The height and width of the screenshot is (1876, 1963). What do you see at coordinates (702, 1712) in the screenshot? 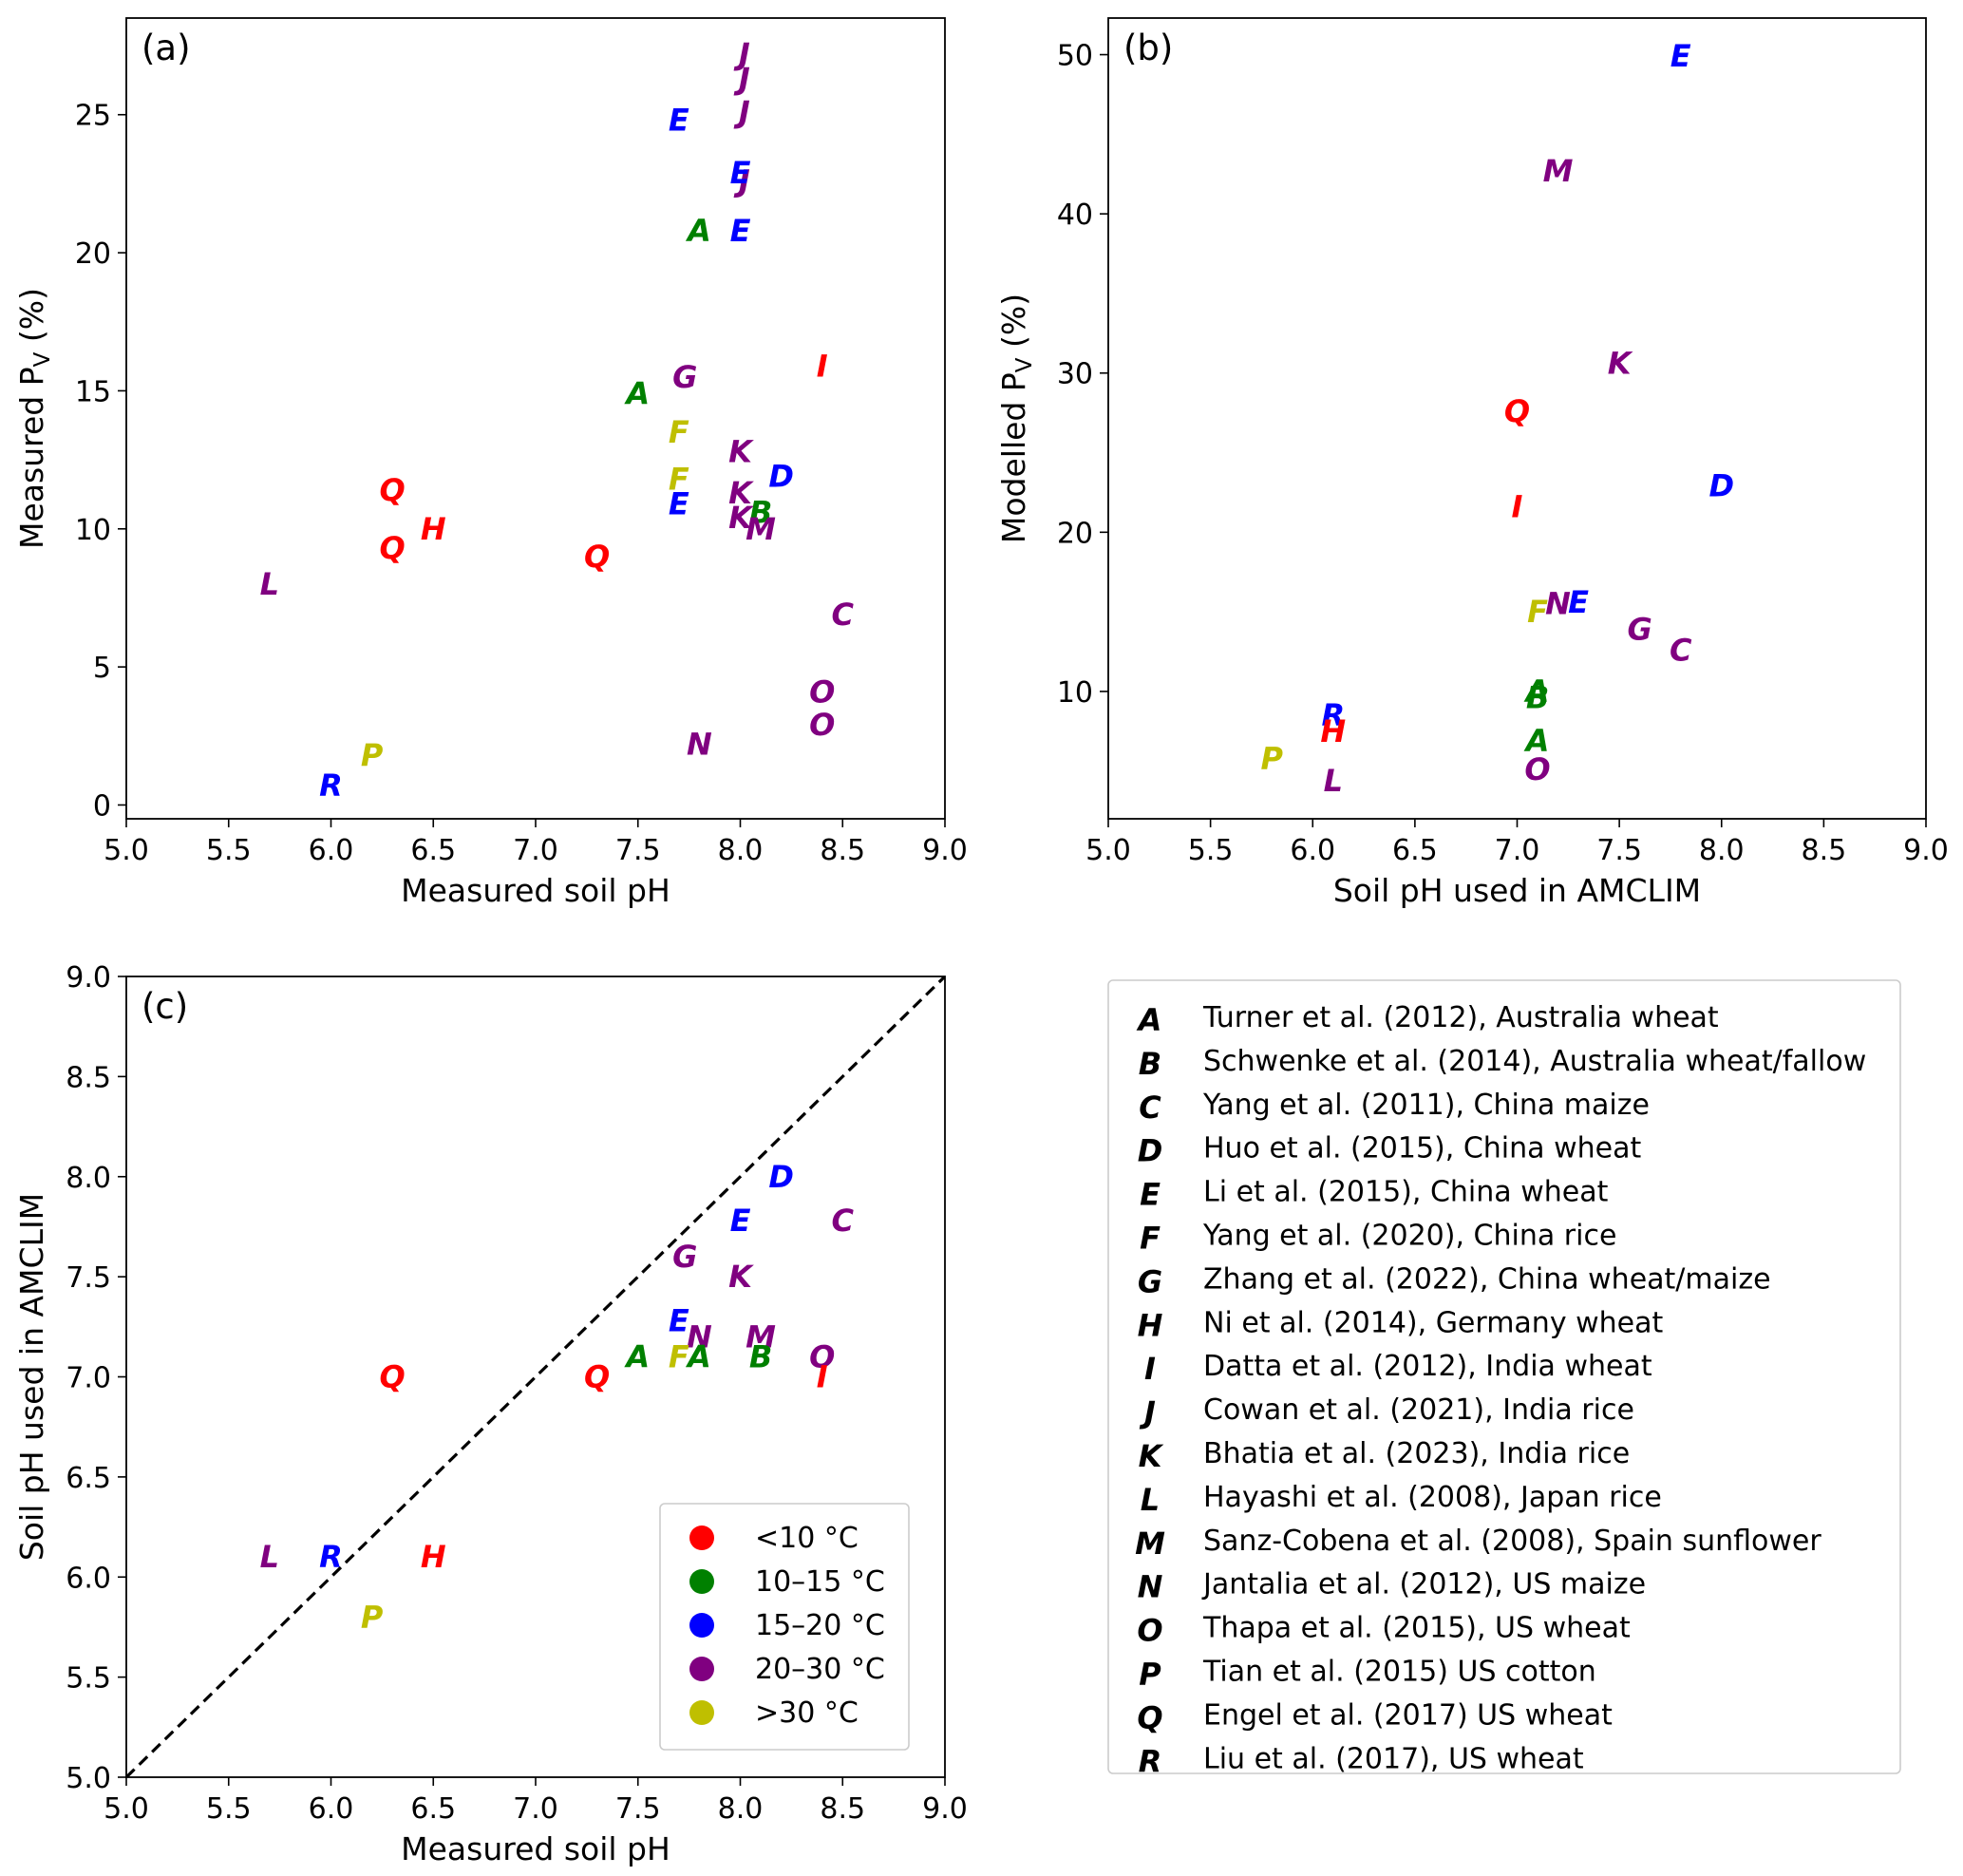
I see `legend-dot-gt30` at bounding box center [702, 1712].